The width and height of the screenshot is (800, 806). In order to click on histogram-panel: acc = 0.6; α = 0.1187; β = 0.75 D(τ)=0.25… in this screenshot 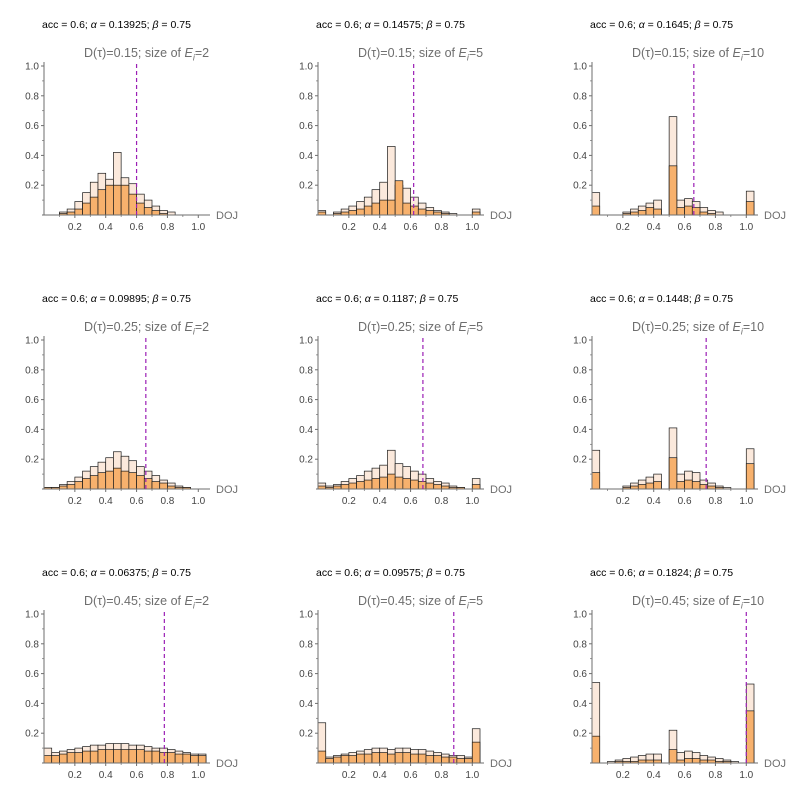, I will do `click(419, 407)`.